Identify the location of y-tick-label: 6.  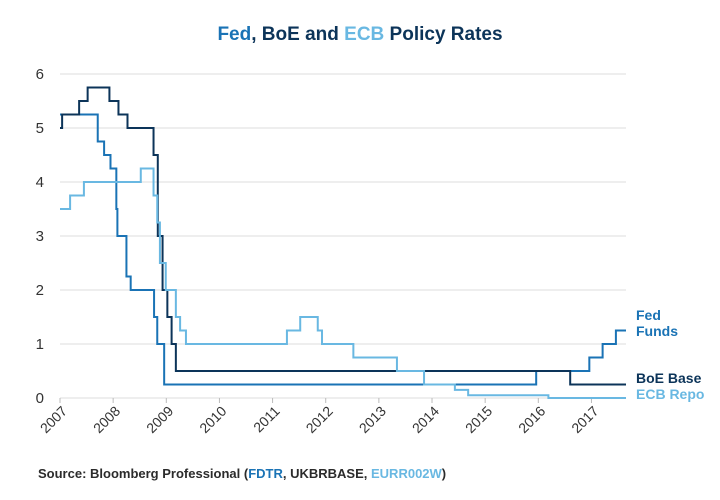
(40, 74).